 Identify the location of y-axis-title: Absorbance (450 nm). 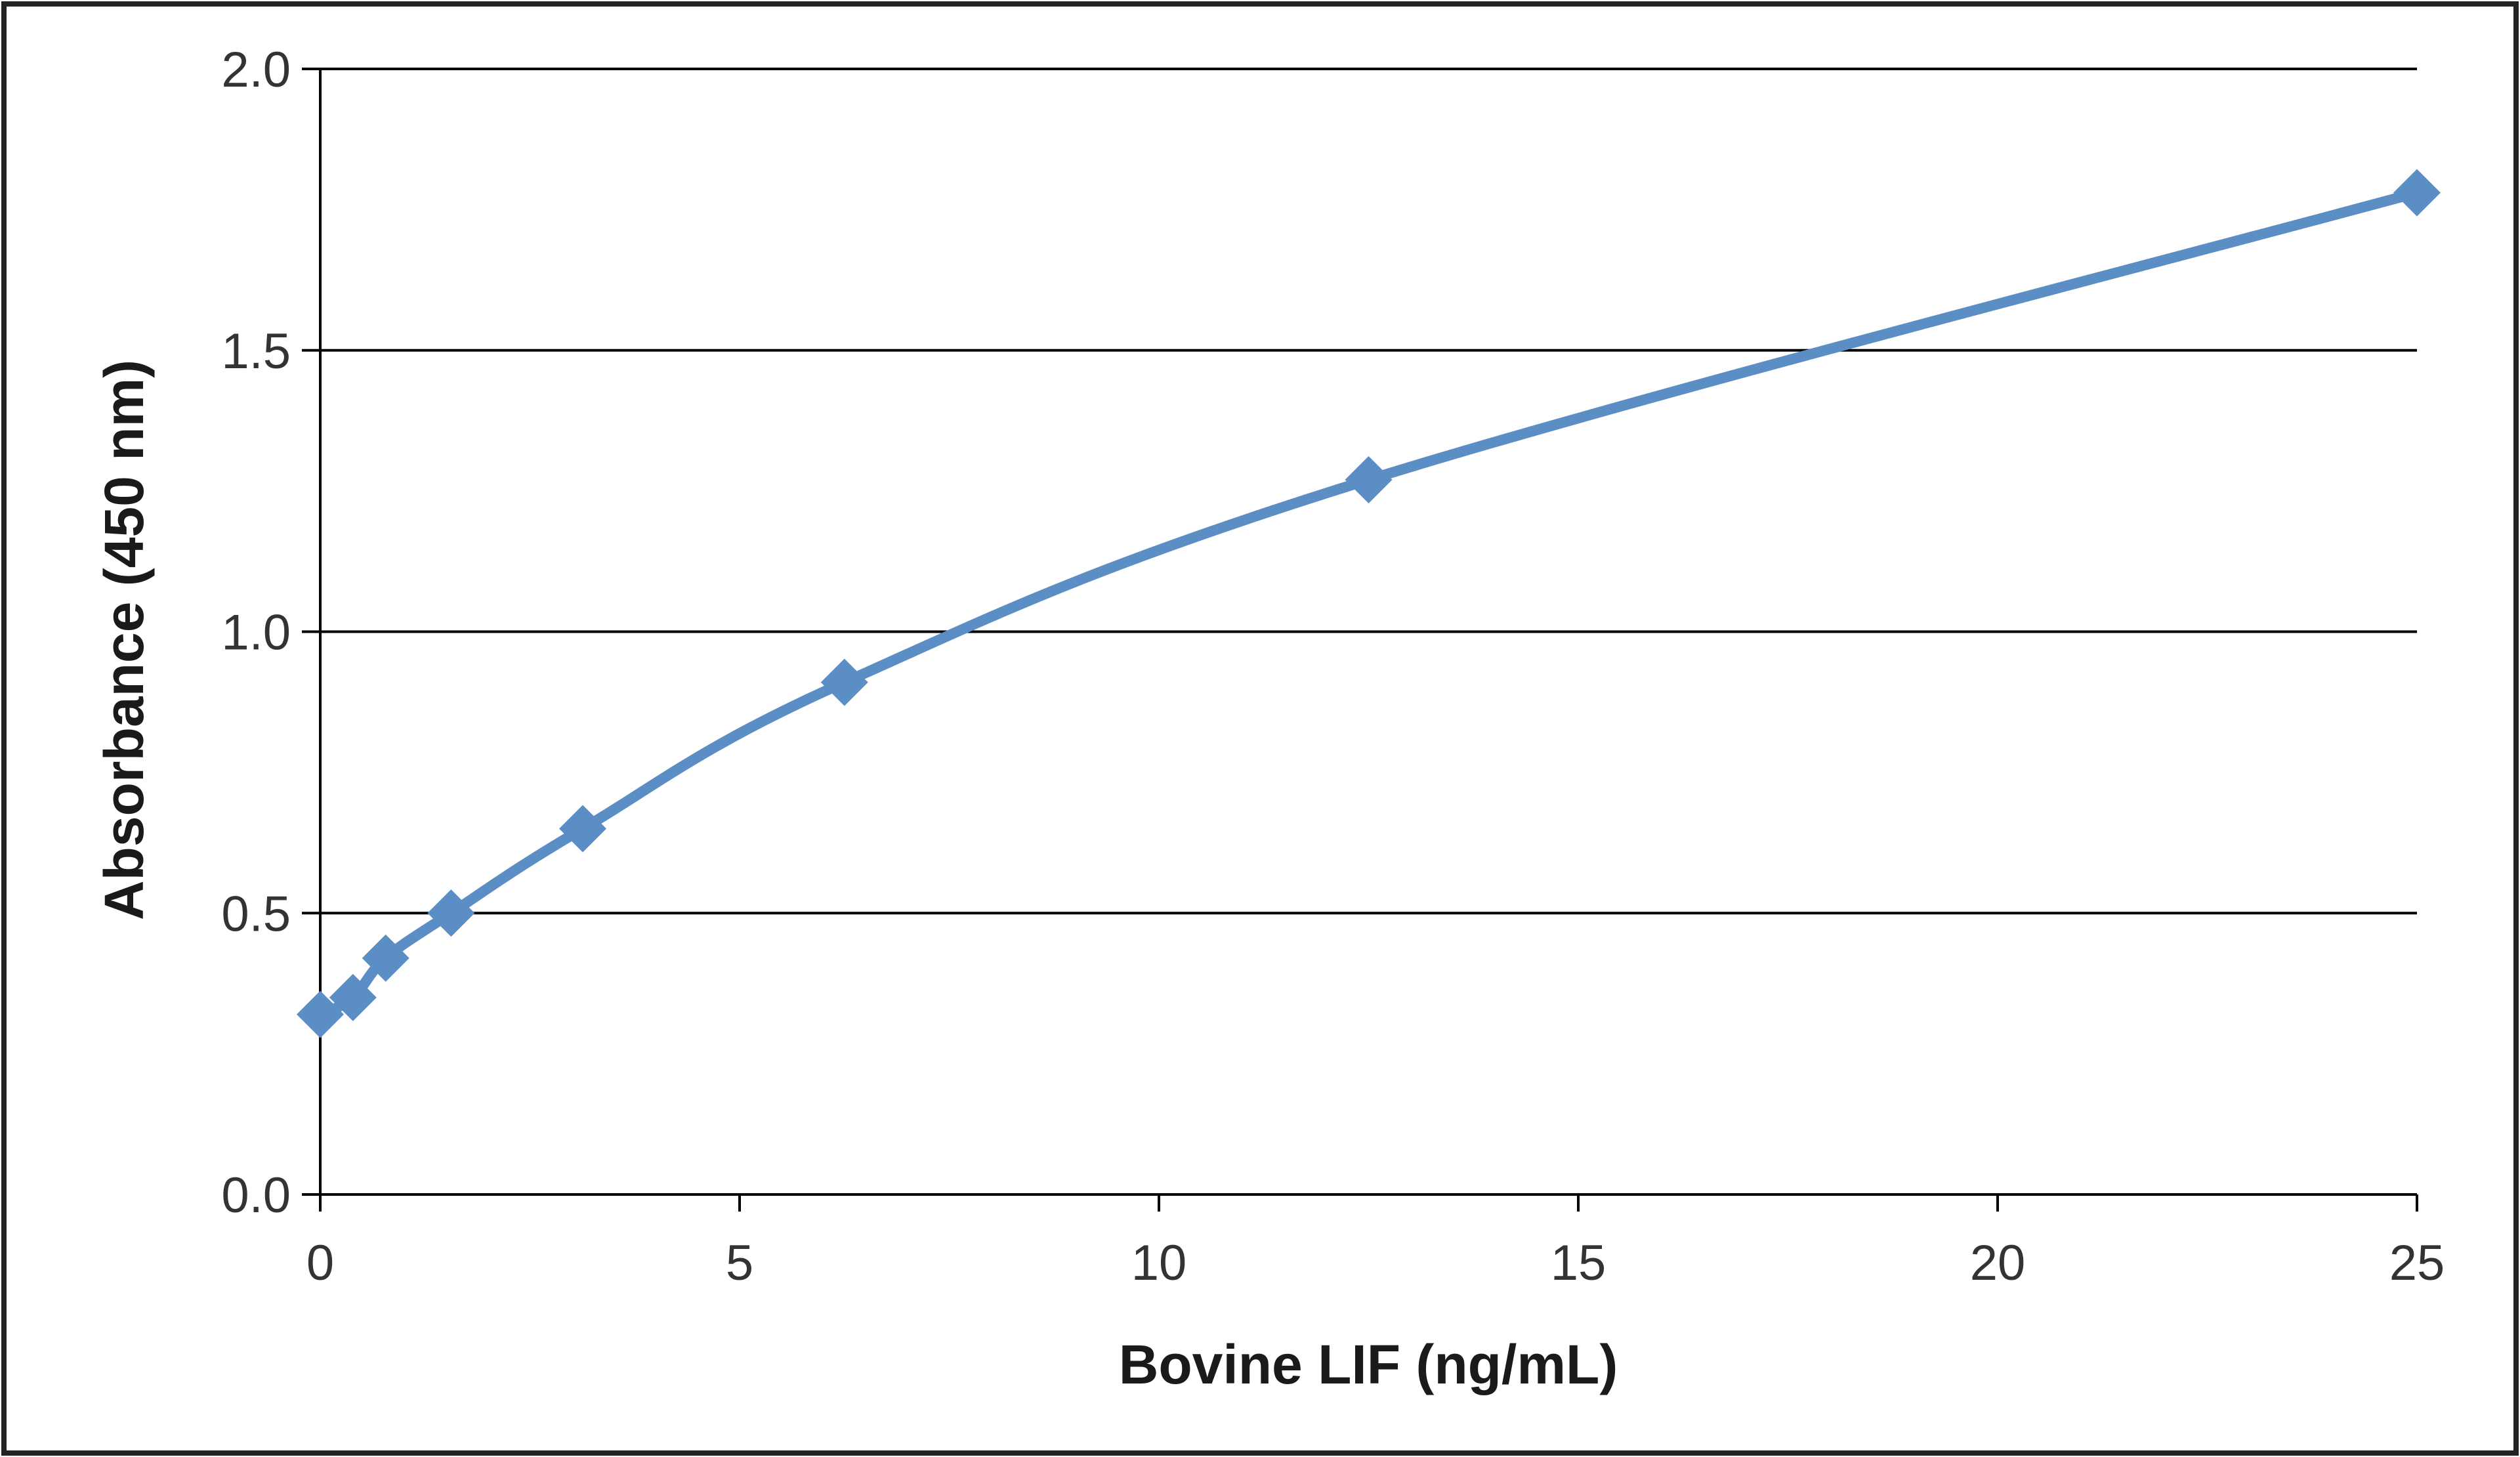
(124, 640).